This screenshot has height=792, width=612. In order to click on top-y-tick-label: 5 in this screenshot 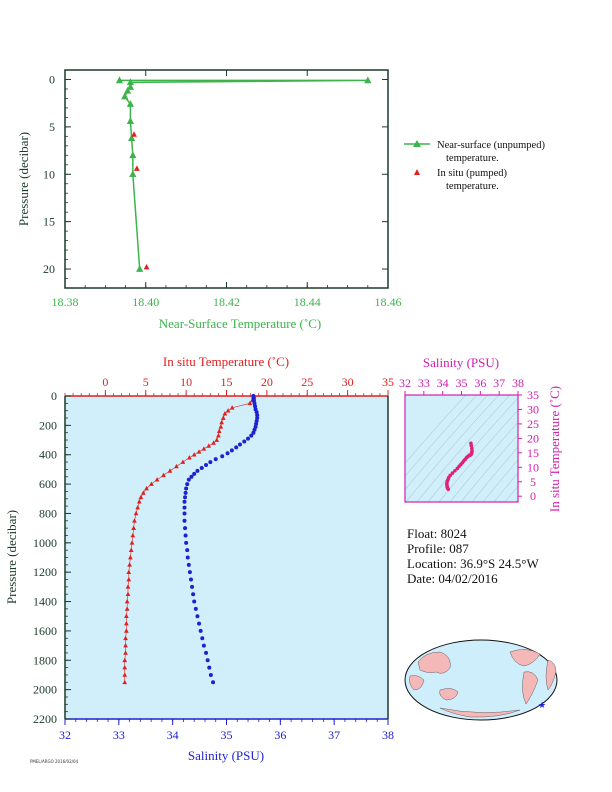, I will do `click(52, 127)`.